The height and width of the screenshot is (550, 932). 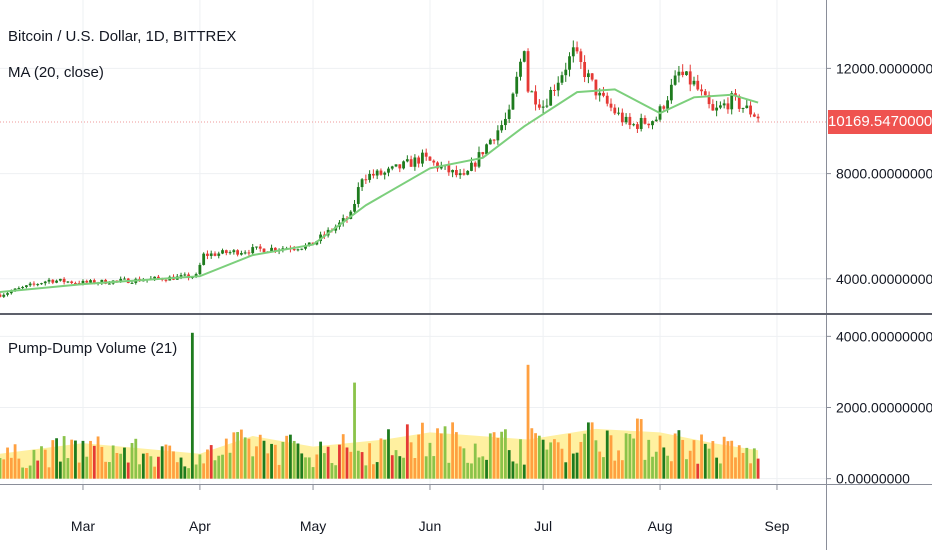 What do you see at coordinates (660, 526) in the screenshot?
I see `time-tick-label: Aug` at bounding box center [660, 526].